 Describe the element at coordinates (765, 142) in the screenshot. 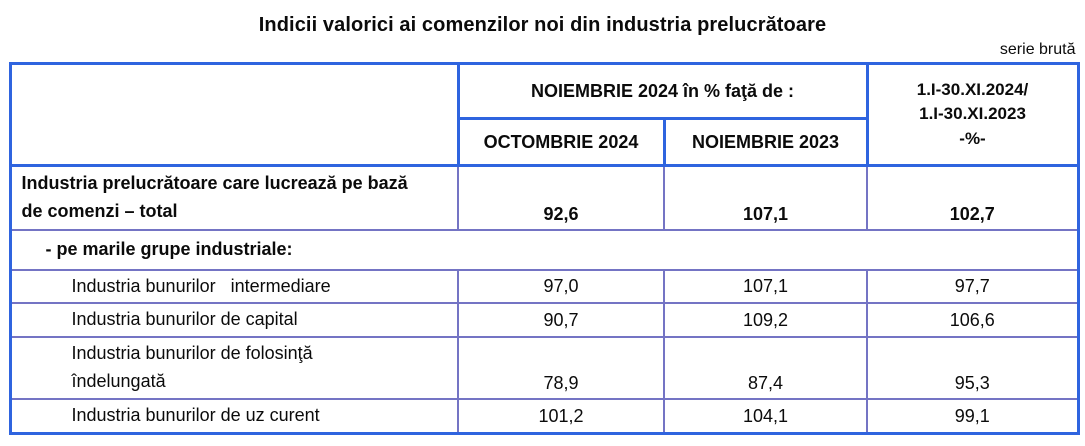

I see `header-noiembrie-2023: NOIEMBRIE 2023` at that location.